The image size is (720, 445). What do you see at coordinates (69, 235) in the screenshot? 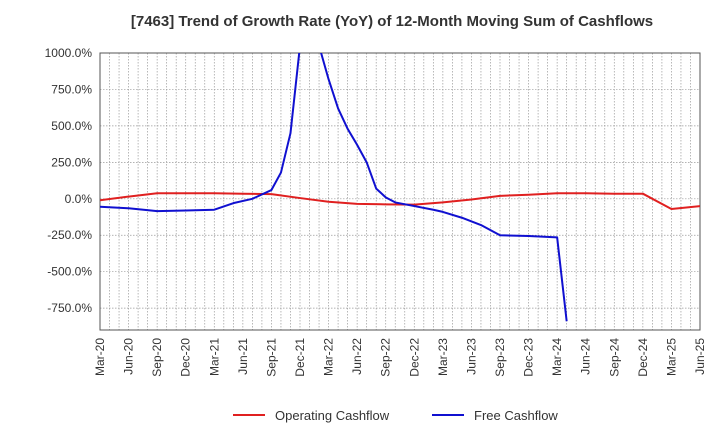
I see `y-tick-label: -250.0%` at bounding box center [69, 235].